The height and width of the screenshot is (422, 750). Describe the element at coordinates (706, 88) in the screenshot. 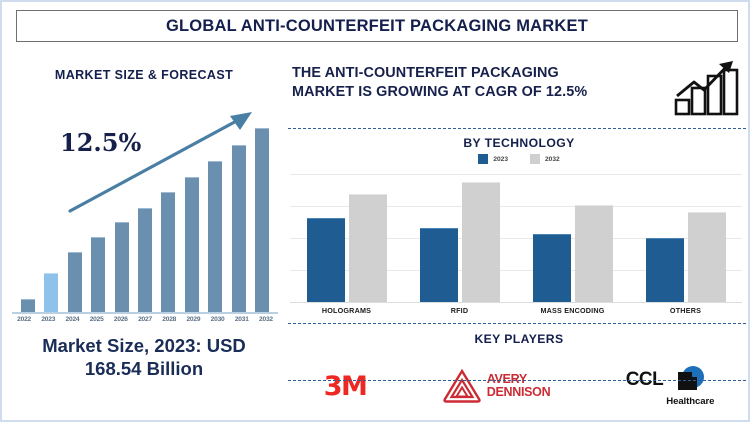

I see `bar-chart-growth-icon` at that location.